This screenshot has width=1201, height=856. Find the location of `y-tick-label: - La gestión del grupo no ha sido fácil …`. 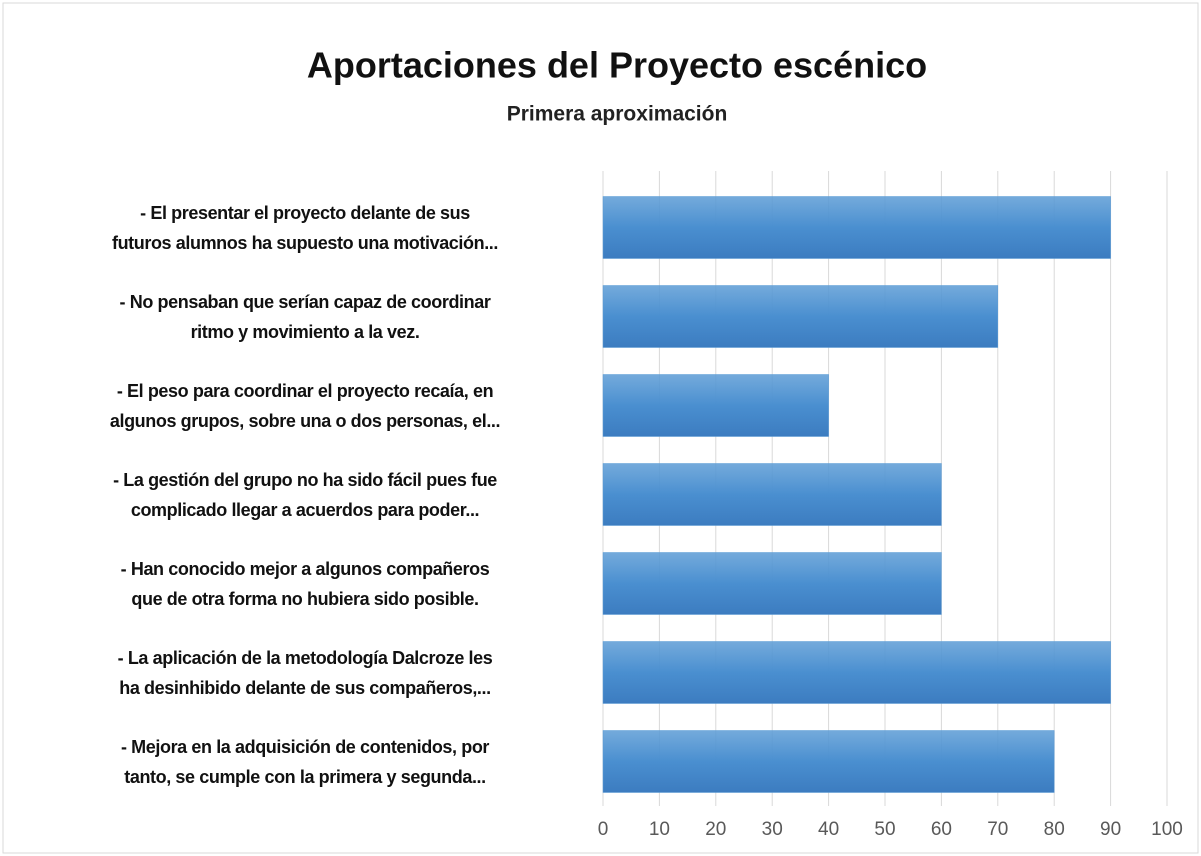

y-tick-label: - La gestión del grupo no ha sido fácil … is located at coordinates (305, 494).